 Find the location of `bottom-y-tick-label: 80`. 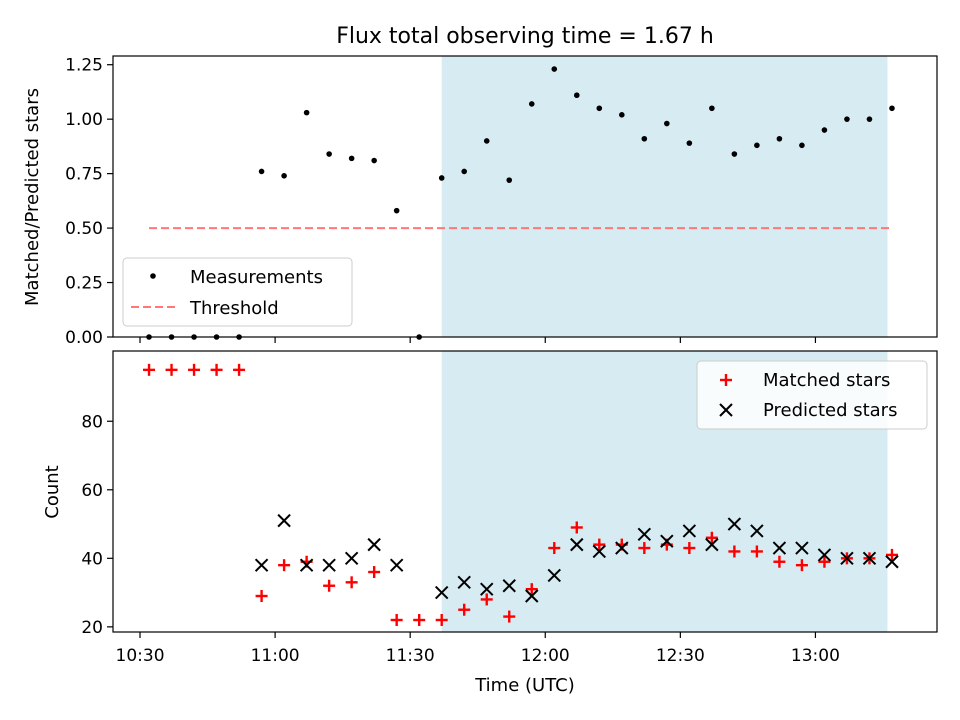

bottom-y-tick-label: 80 is located at coordinates (92, 422).